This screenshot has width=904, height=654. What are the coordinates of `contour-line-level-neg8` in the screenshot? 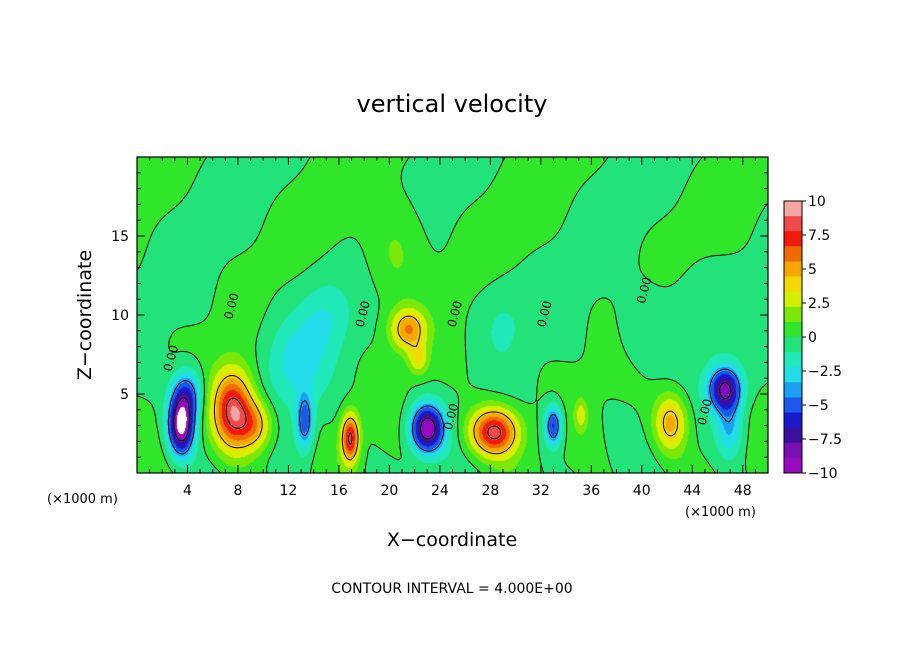 It's located at (452, 412).